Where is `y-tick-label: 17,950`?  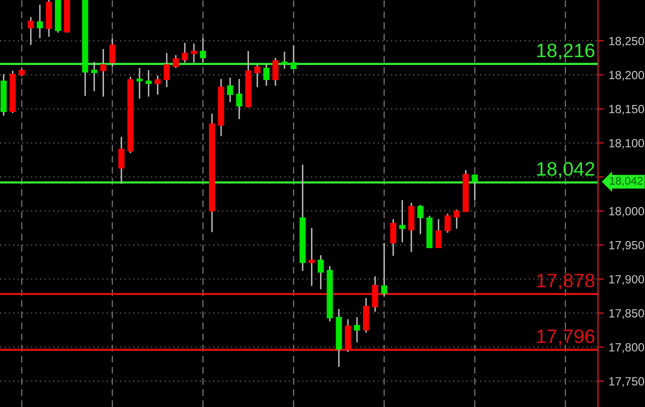 y-tick-label: 17,950 is located at coordinates (626, 246).